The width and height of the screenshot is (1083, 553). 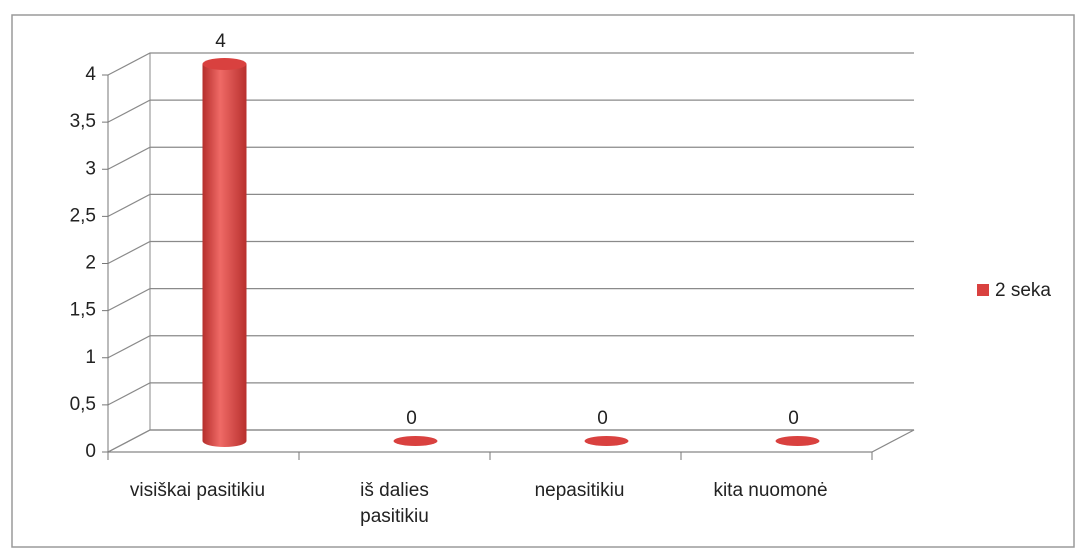 I want to click on y-tick-label: 1,5, so click(x=83, y=310).